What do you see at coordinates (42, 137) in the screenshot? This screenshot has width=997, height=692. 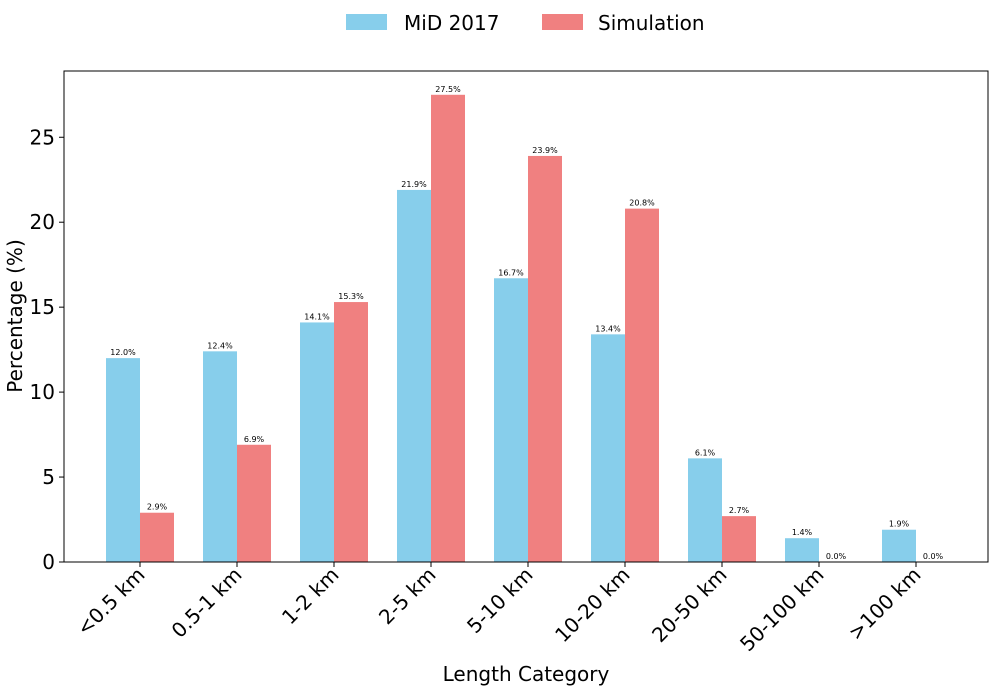 I see `y-tick-label-5: 25` at bounding box center [42, 137].